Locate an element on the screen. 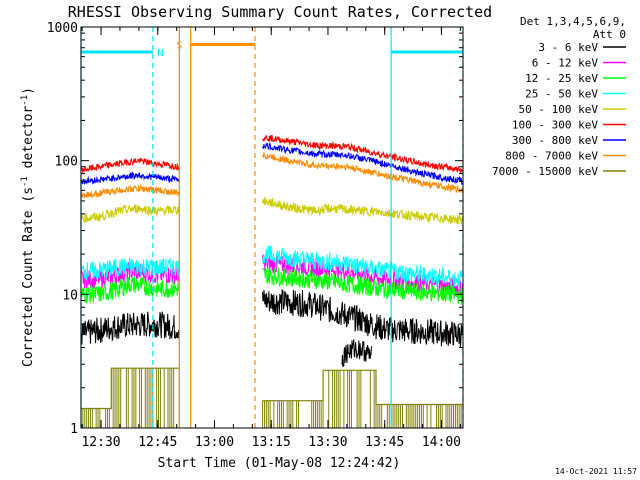  legend-label-2: 12 - 25 keV is located at coordinates (561, 78).